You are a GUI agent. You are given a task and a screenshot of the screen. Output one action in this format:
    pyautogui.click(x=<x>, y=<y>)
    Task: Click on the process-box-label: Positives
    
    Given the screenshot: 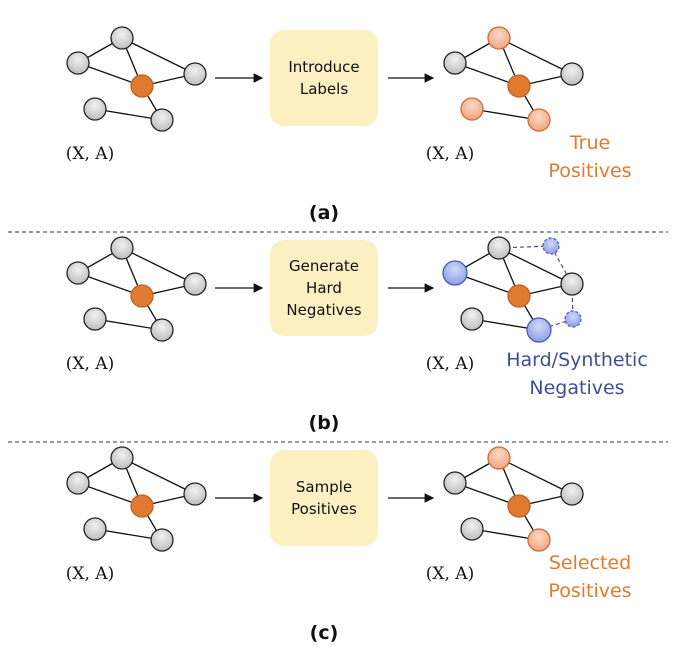 What is the action you would take?
    pyautogui.click(x=324, y=509)
    